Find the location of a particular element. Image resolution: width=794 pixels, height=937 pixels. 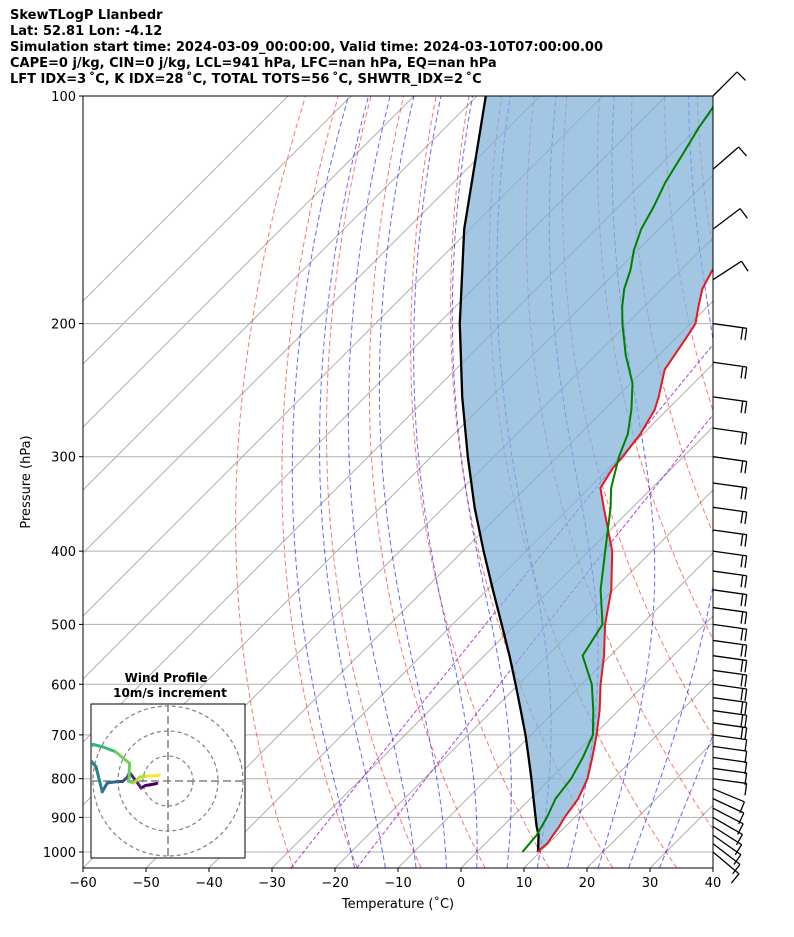

y-tick-label: 600 is located at coordinates (63, 685).